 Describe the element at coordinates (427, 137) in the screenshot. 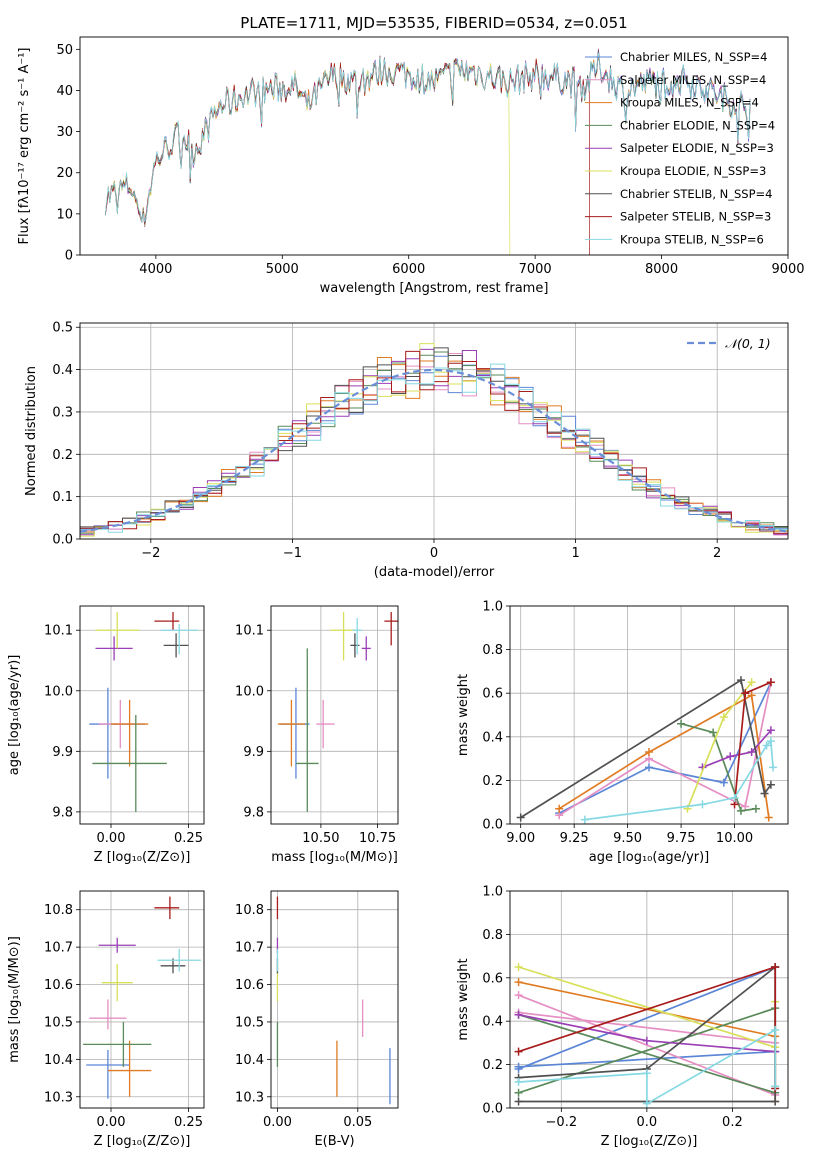

I see `spectrum-series-kroupa_stelib` at that location.